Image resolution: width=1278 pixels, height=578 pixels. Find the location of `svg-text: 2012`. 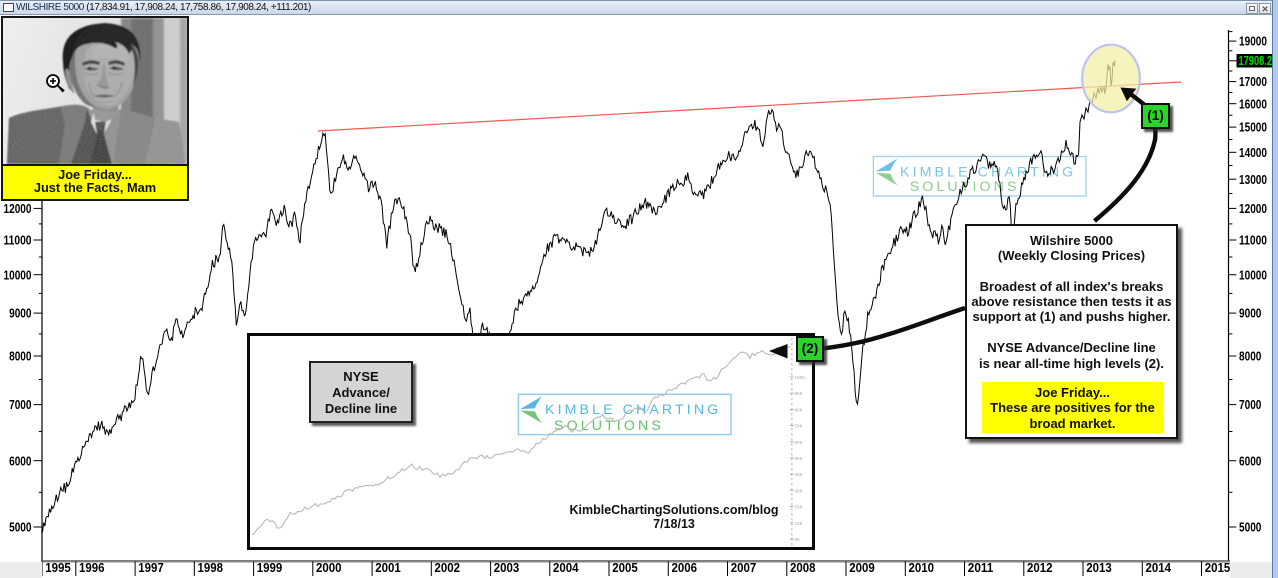

svg-text: 2012 is located at coordinates (1040, 567).